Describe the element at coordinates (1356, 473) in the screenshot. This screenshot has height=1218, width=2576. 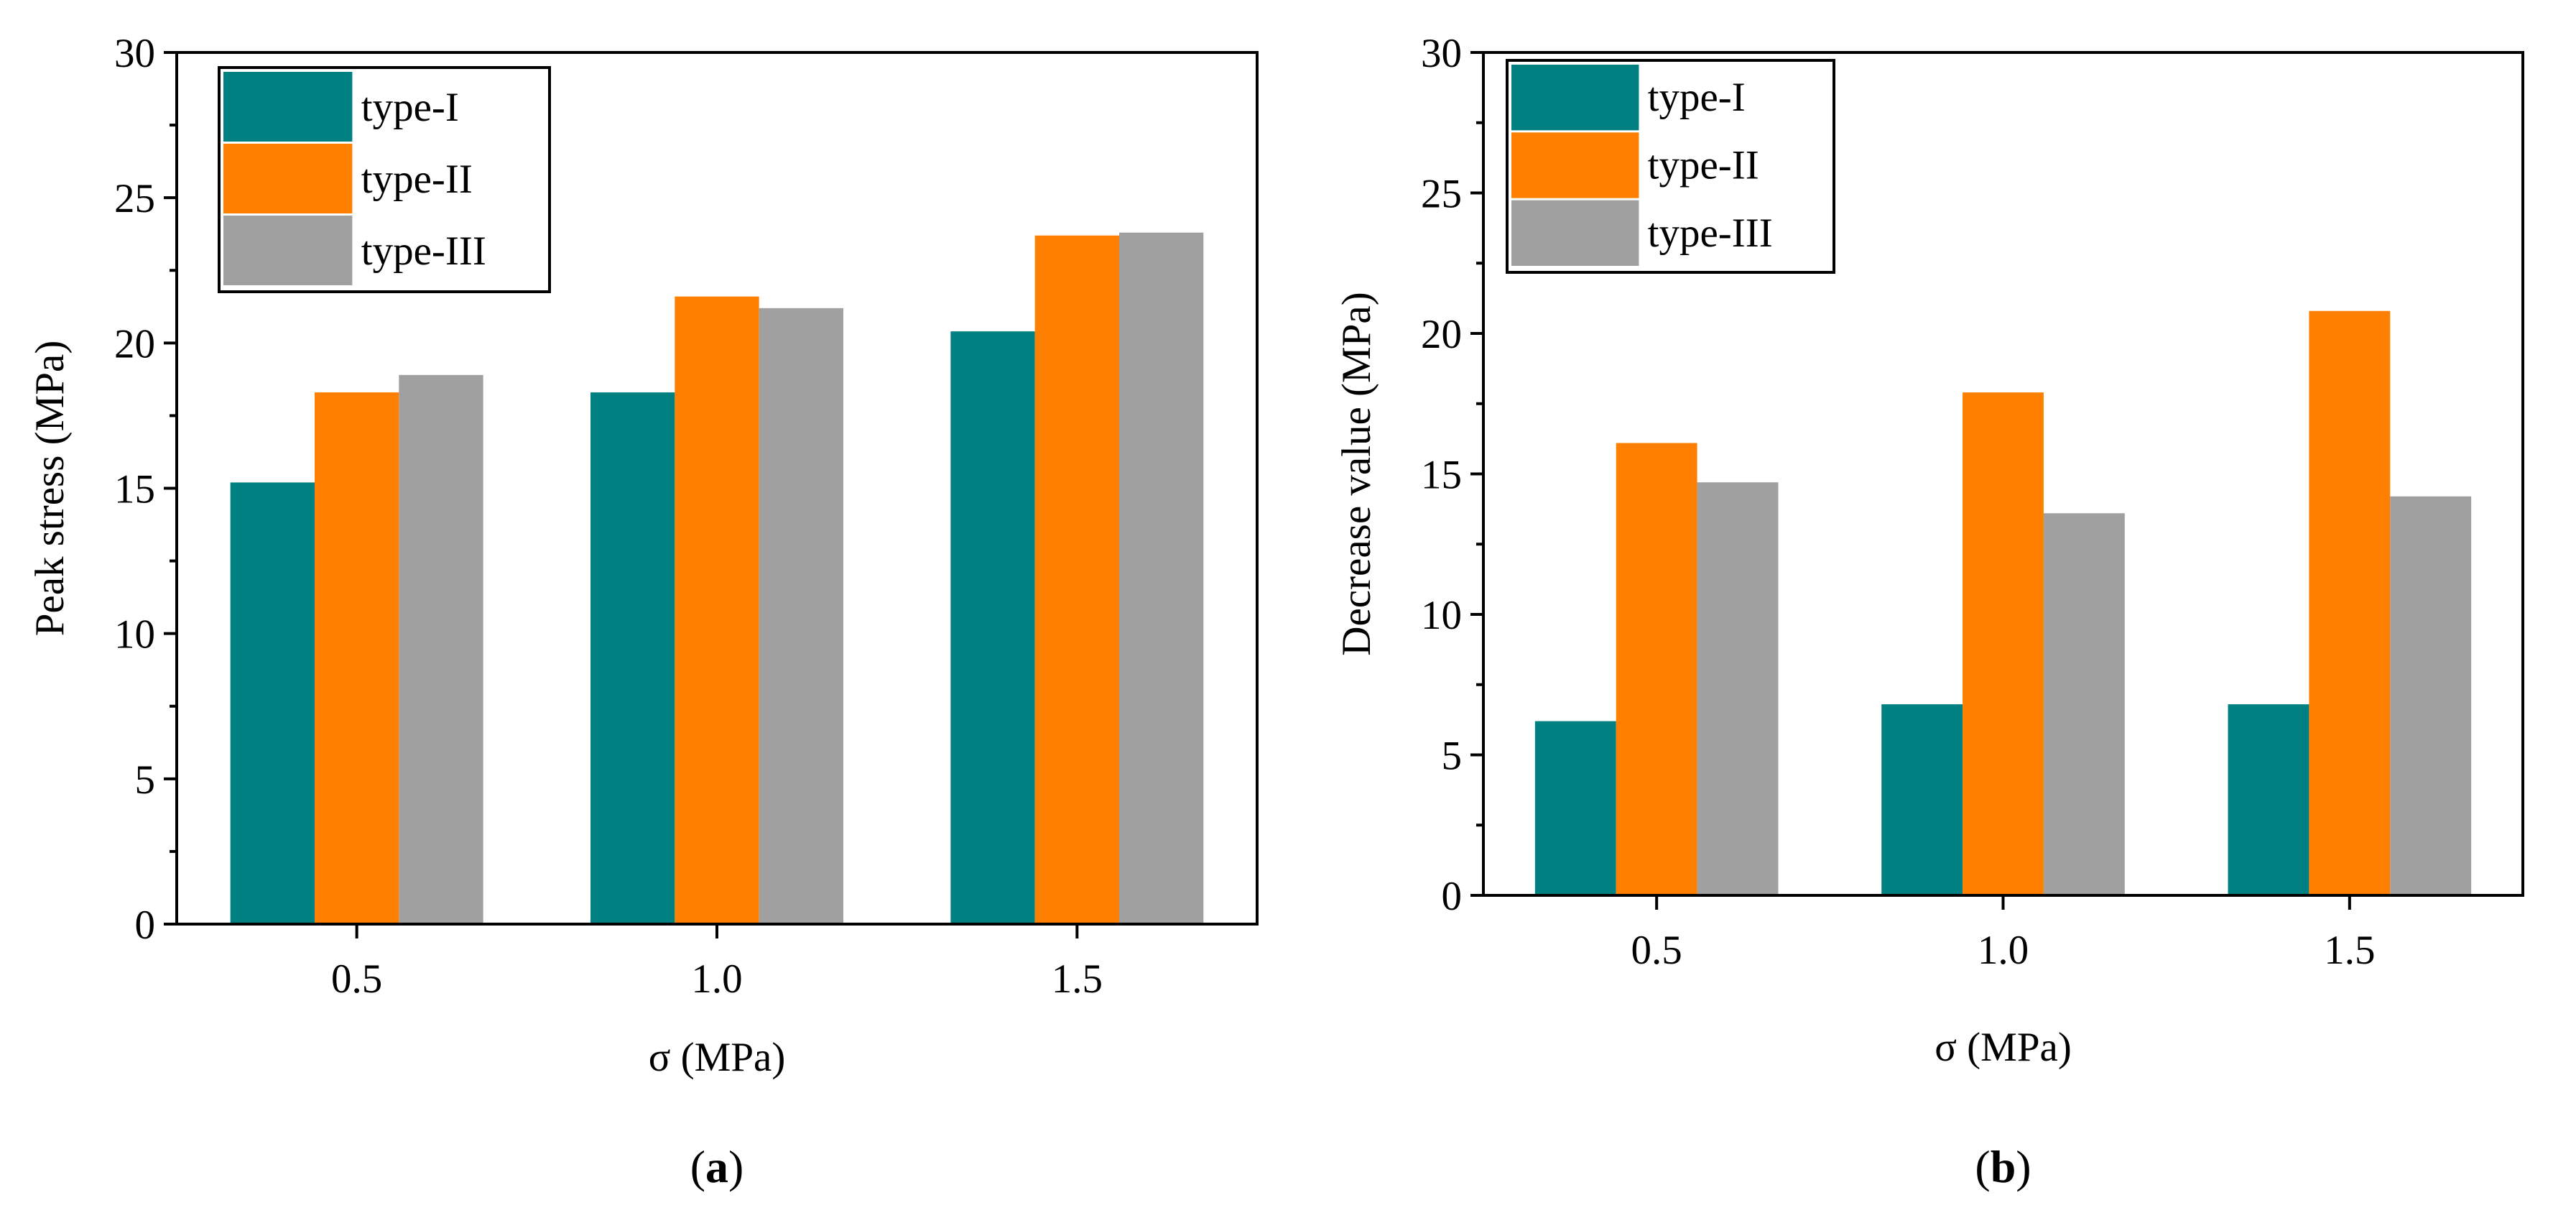
I see `y-axis-title: Decrease value (MPa)` at that location.